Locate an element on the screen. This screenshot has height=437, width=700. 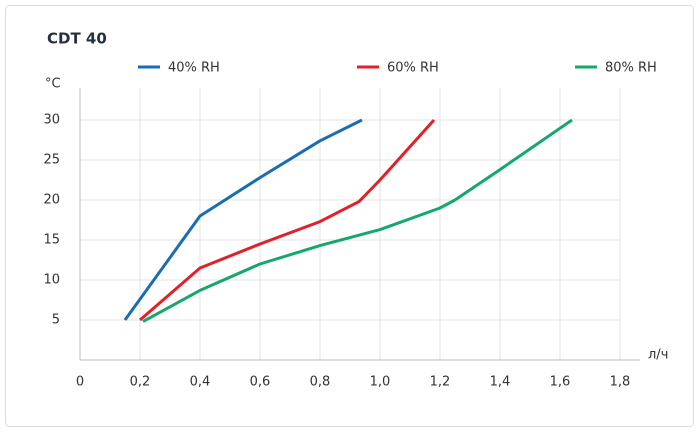
legend-label: 80% RH is located at coordinates (631, 68).